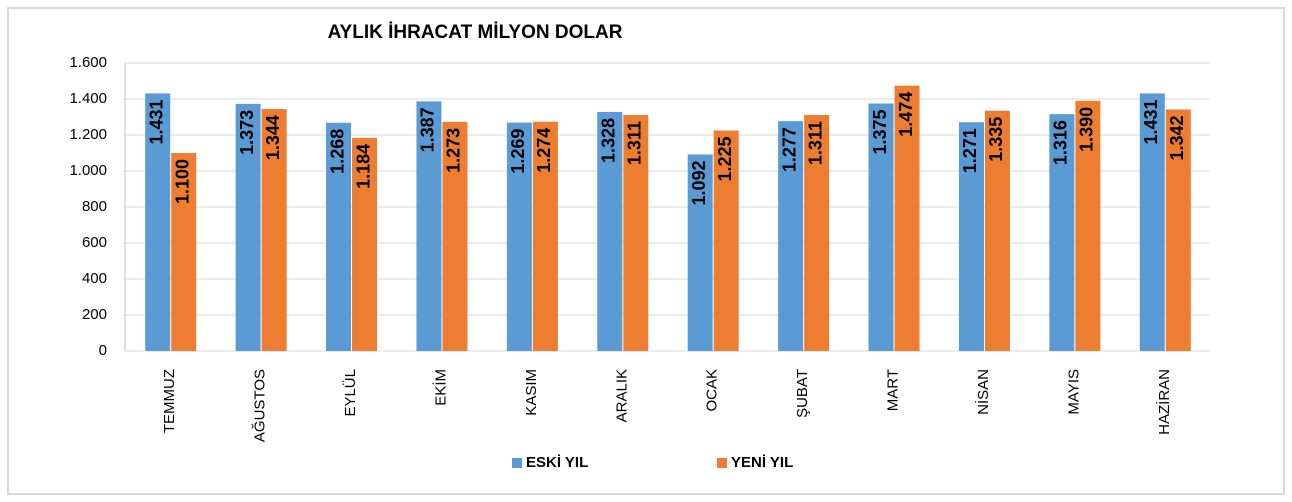 This screenshot has width=1292, height=502. Describe the element at coordinates (454, 150) in the screenshot. I see `data-label: 1.273` at that location.